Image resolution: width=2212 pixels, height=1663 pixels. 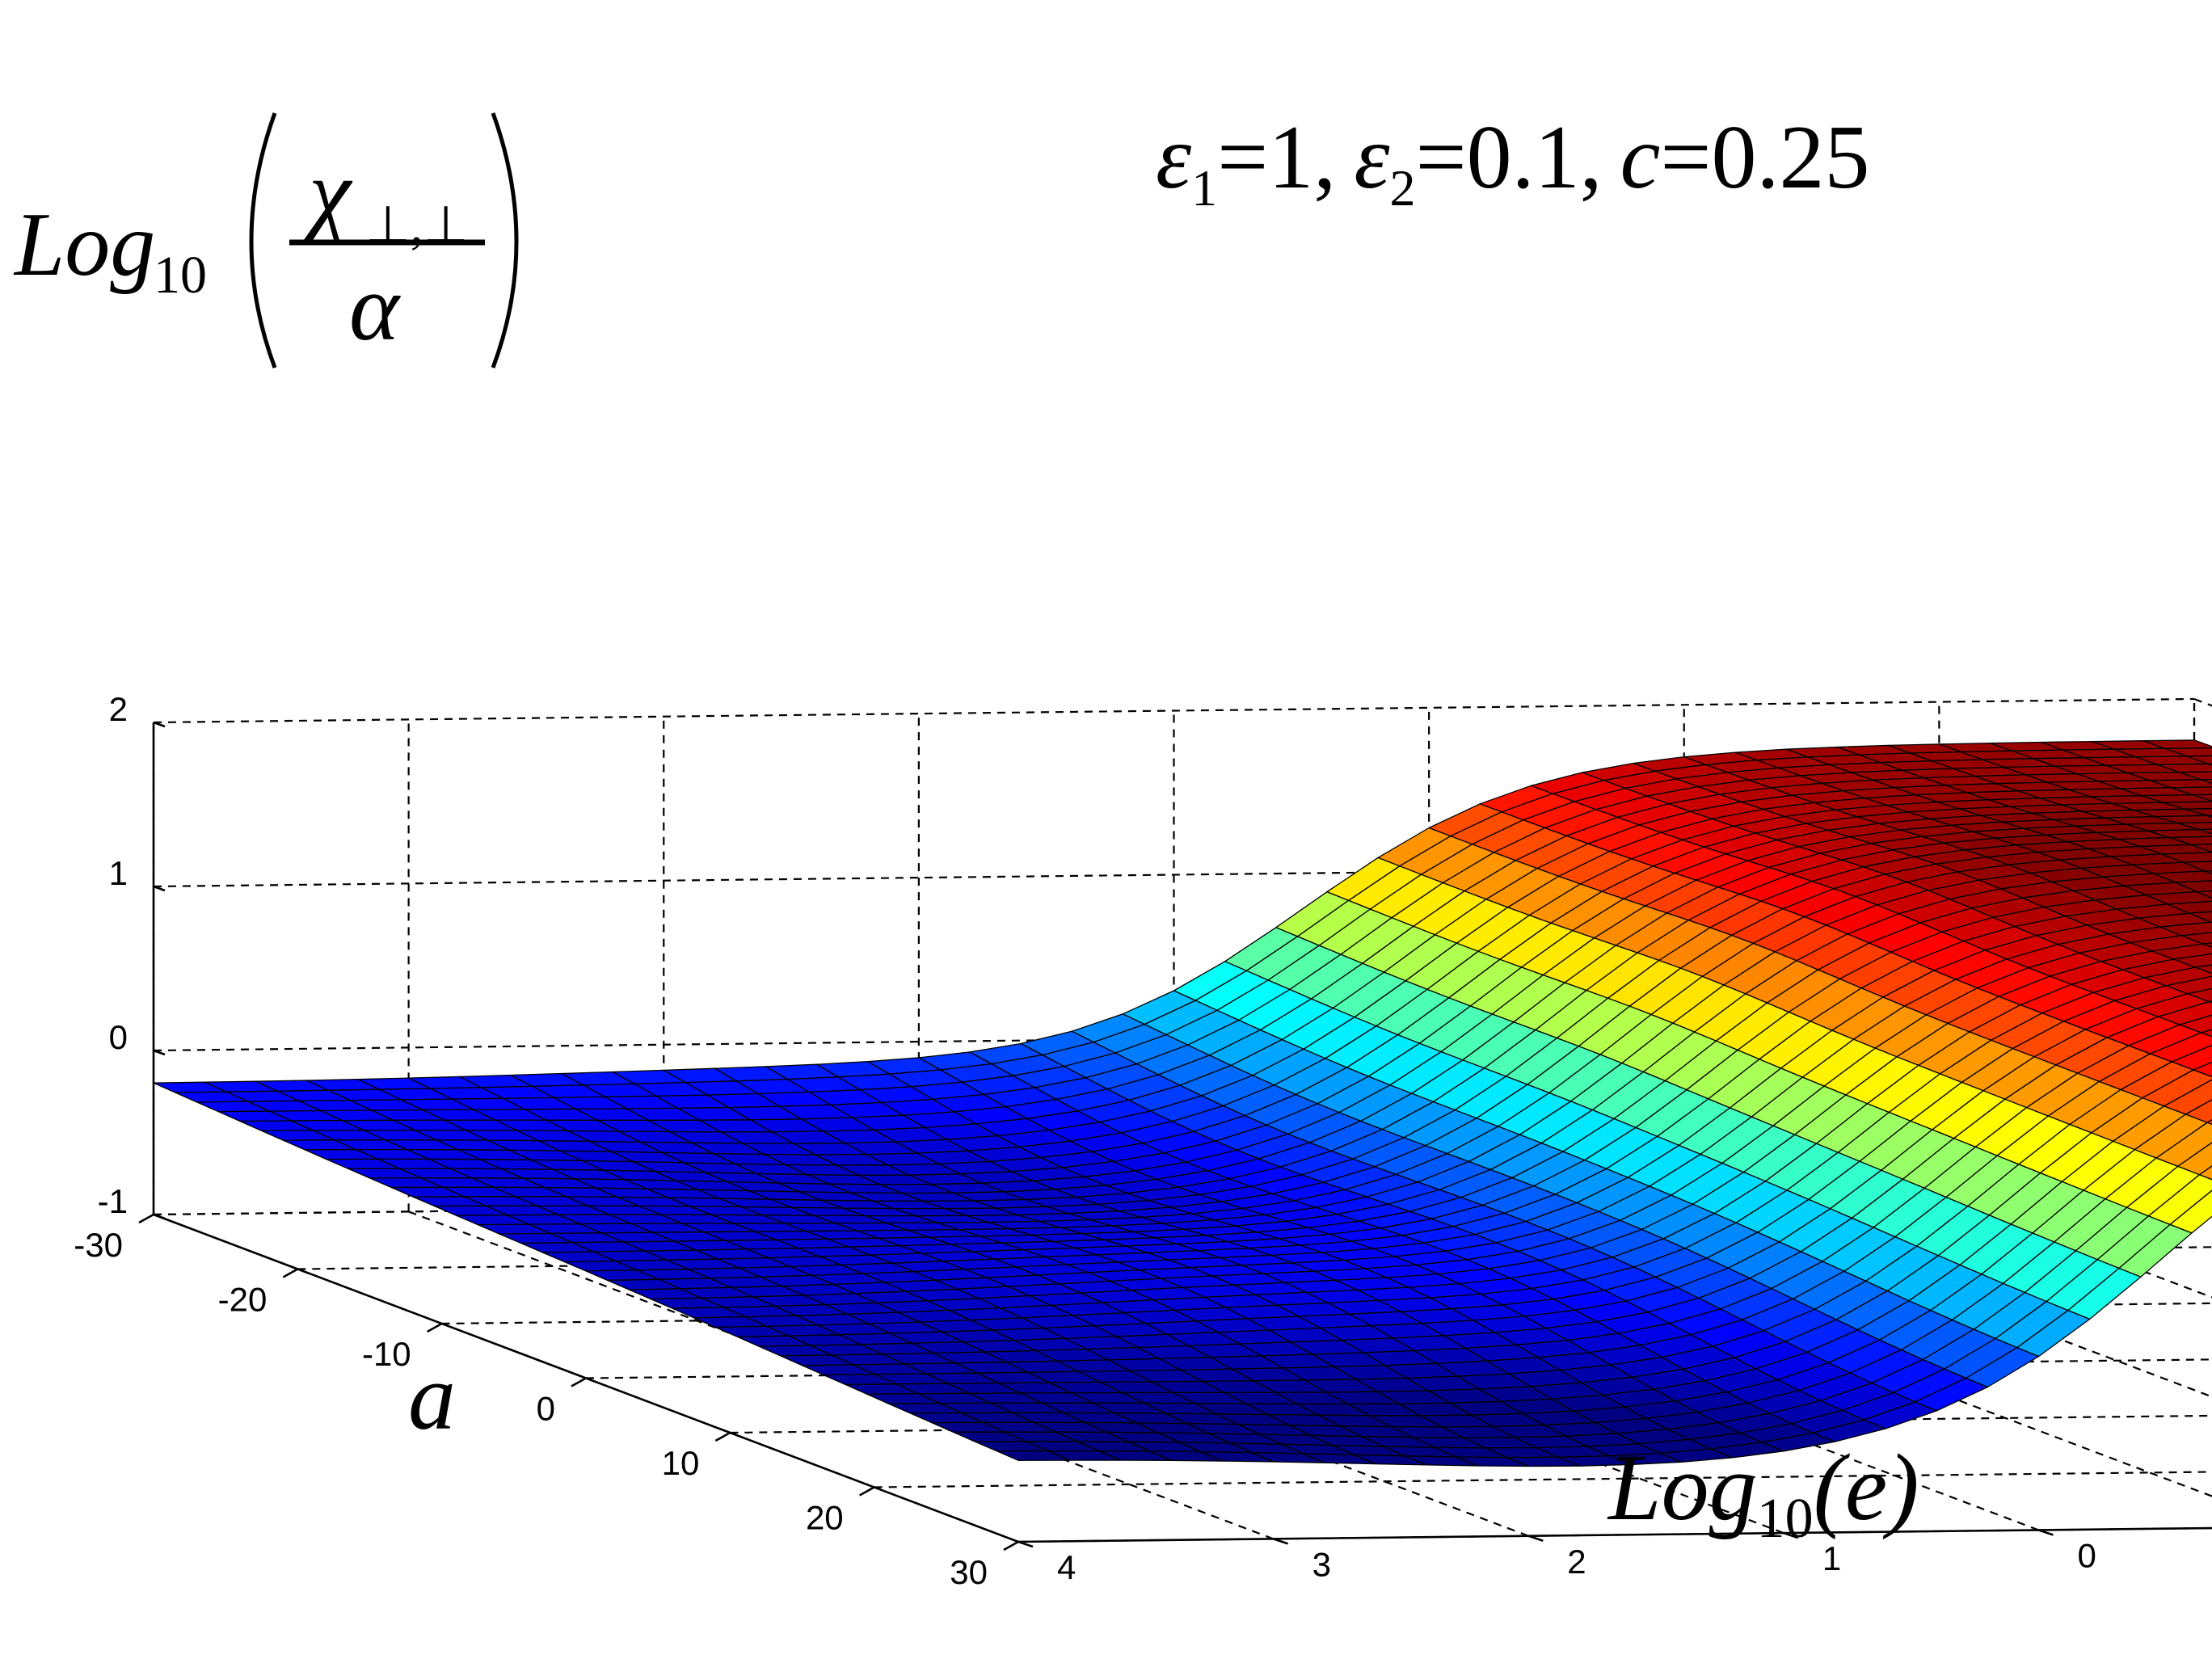 What do you see at coordinates (1204, 188) in the screenshot?
I see `title-eps1-subscript: 1` at bounding box center [1204, 188].